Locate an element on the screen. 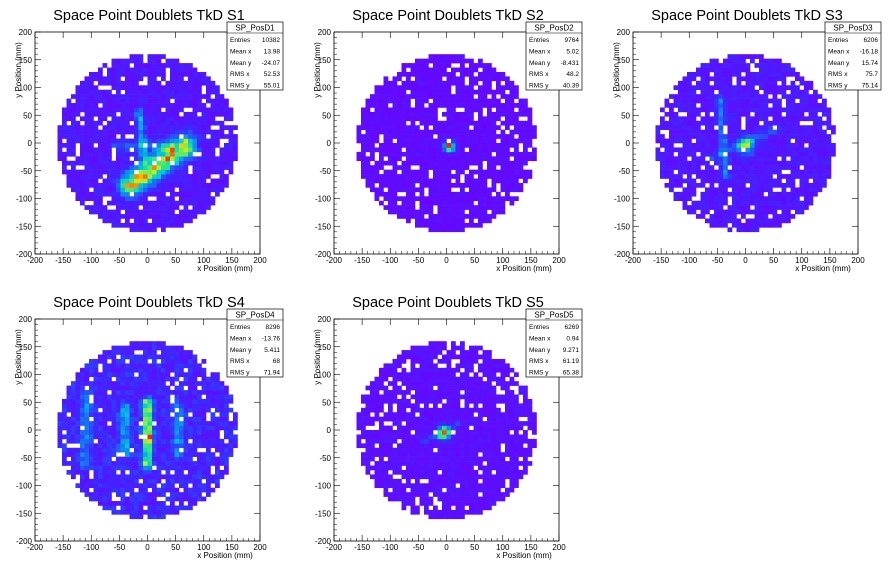 The image size is (896, 574). stats-box-name: SP_PosD2 is located at coordinates (554, 28).